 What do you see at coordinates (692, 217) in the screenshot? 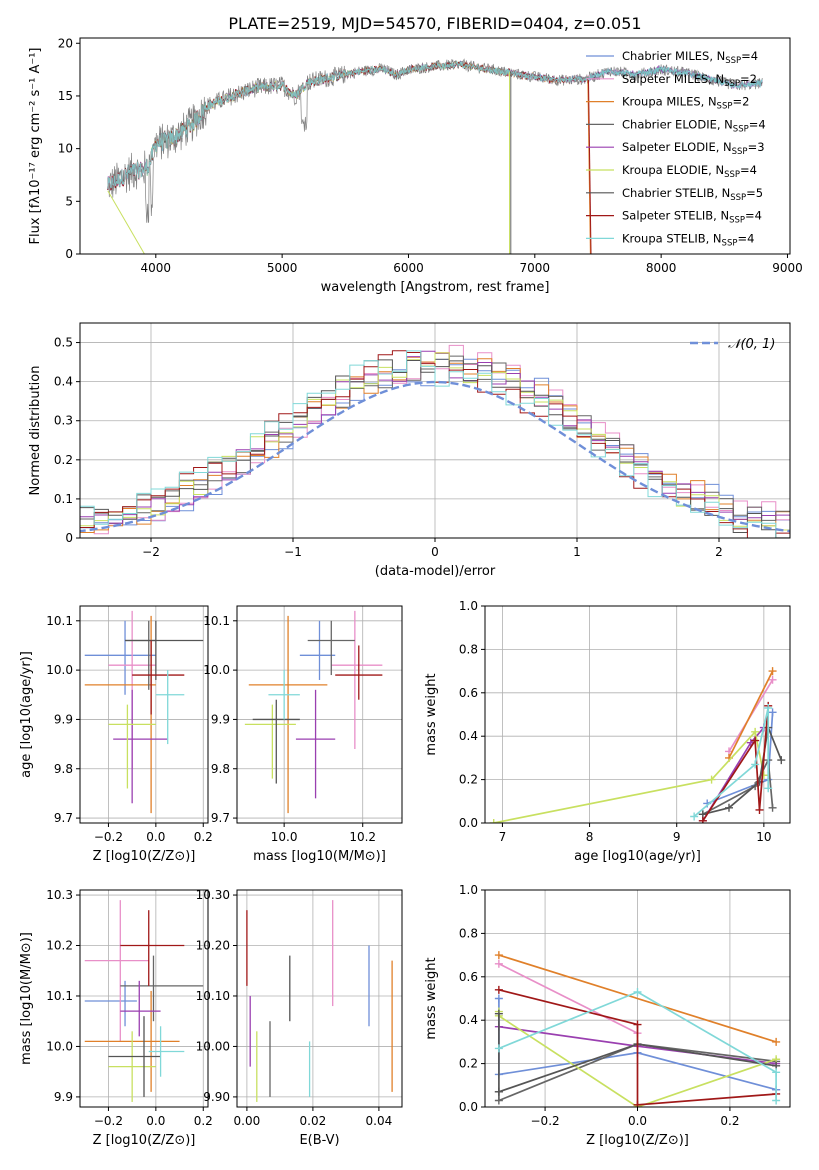
I see `legend-entry: Salpeter STELIB, NSSP=4` at bounding box center [692, 217].